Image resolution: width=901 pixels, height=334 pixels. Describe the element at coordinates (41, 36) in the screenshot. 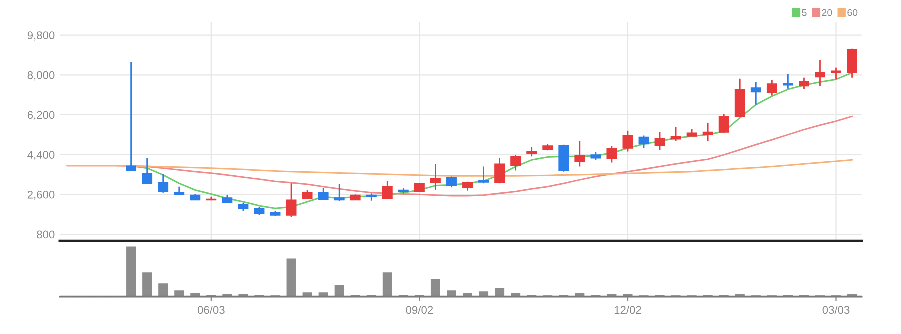

I see `y-tick-label: 9,800` at that location.